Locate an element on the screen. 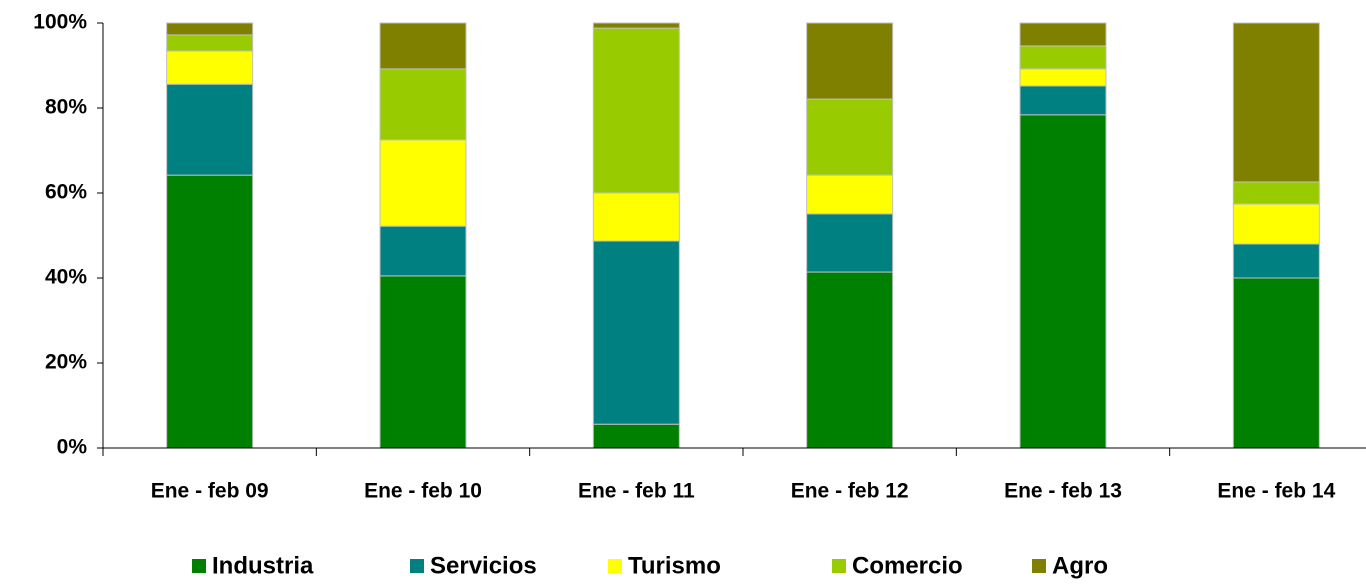 This screenshot has height=584, width=1366. y-tick-label: 60% is located at coordinates (66, 192).